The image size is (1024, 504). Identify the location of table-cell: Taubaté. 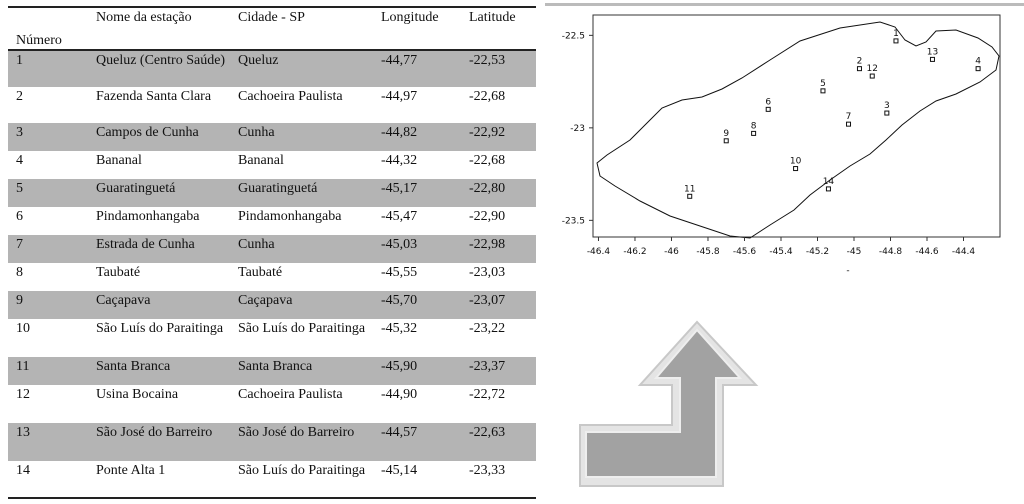
(118, 272).